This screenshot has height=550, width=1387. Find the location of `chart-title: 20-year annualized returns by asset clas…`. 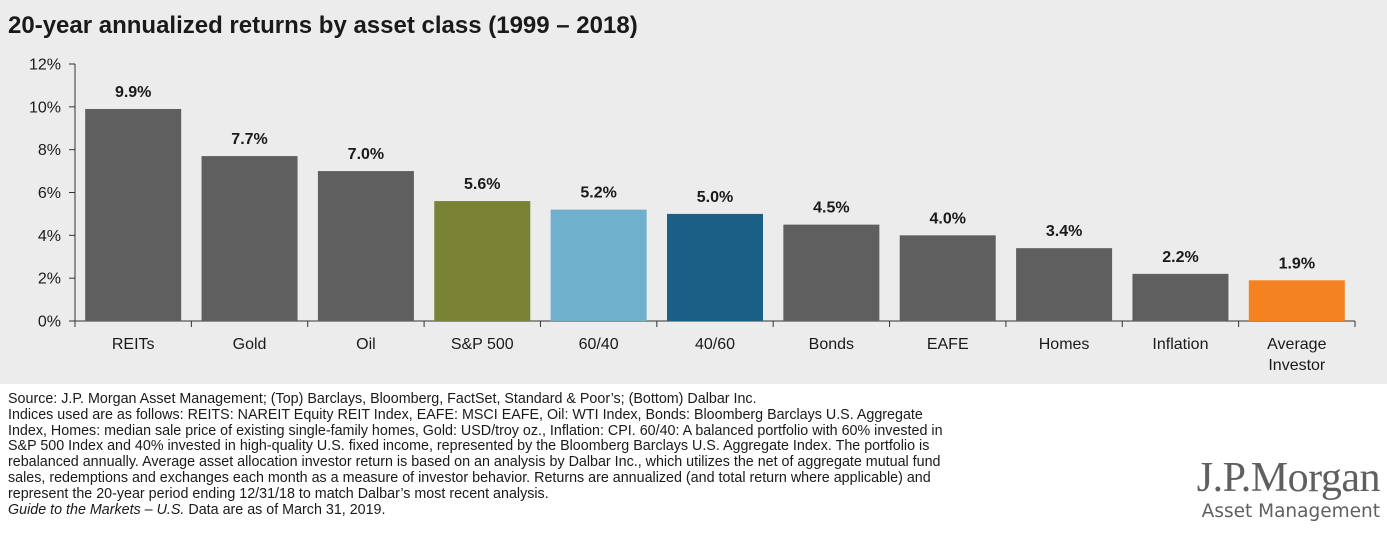

chart-title: 20-year annualized returns by asset clas… is located at coordinates (323, 25).